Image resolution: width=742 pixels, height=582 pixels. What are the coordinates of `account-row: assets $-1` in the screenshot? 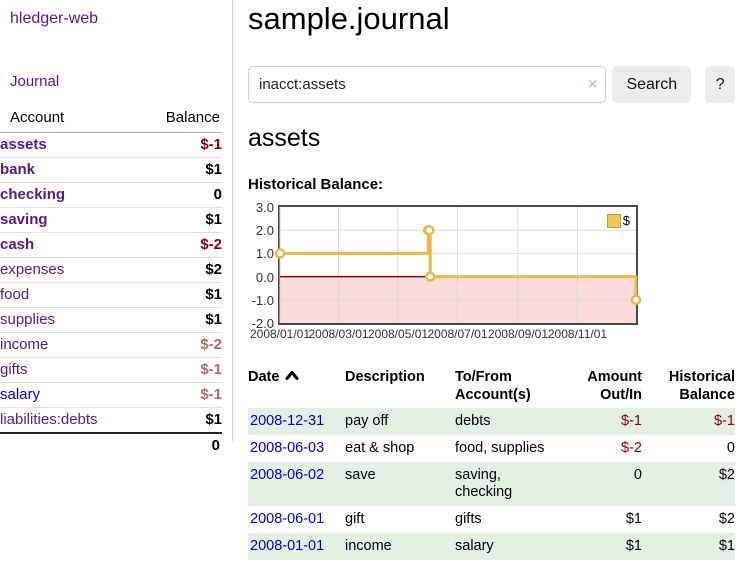 It's located at (111, 145).